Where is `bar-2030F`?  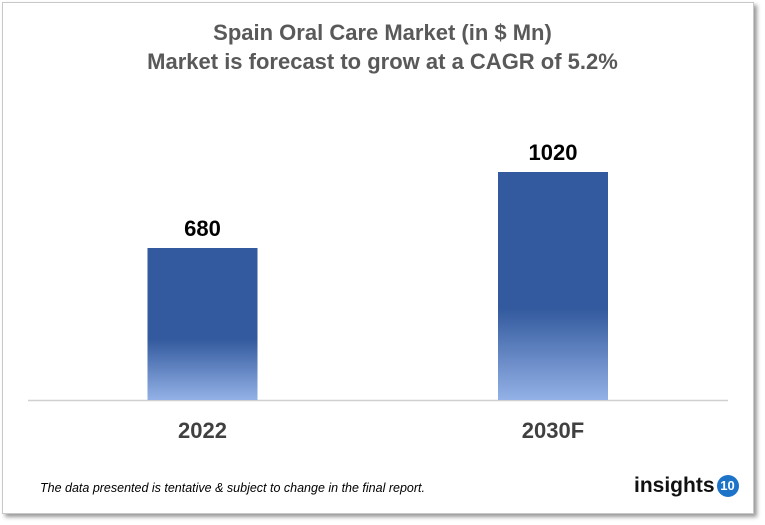 bar-2030F is located at coordinates (553, 286).